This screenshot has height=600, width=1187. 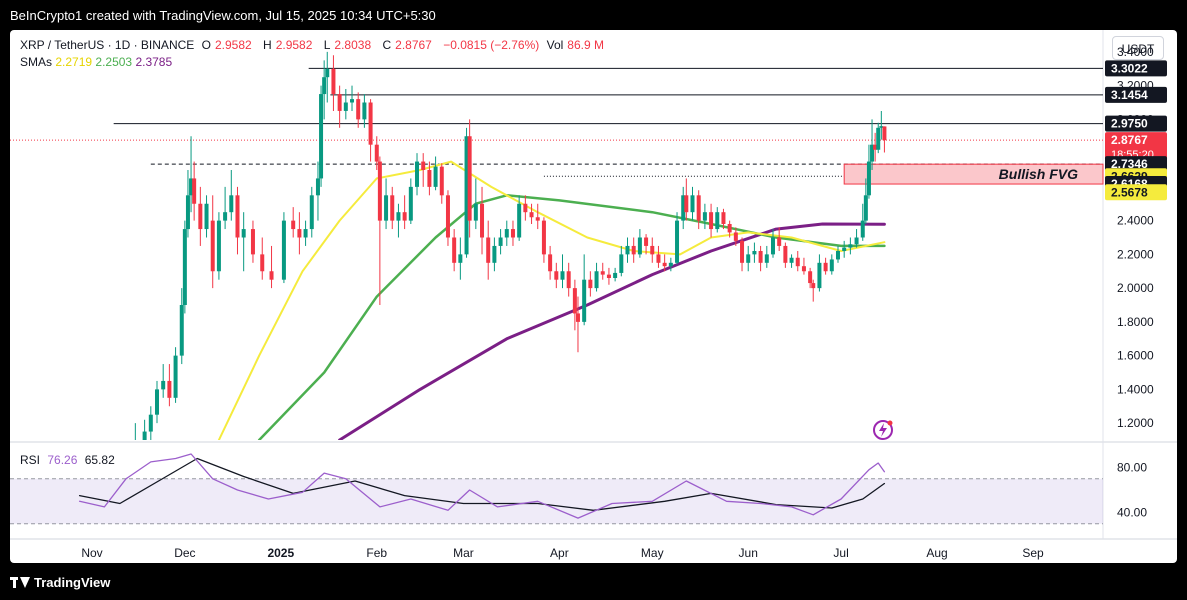 I want to click on lightning-icon, so click(x=883, y=430).